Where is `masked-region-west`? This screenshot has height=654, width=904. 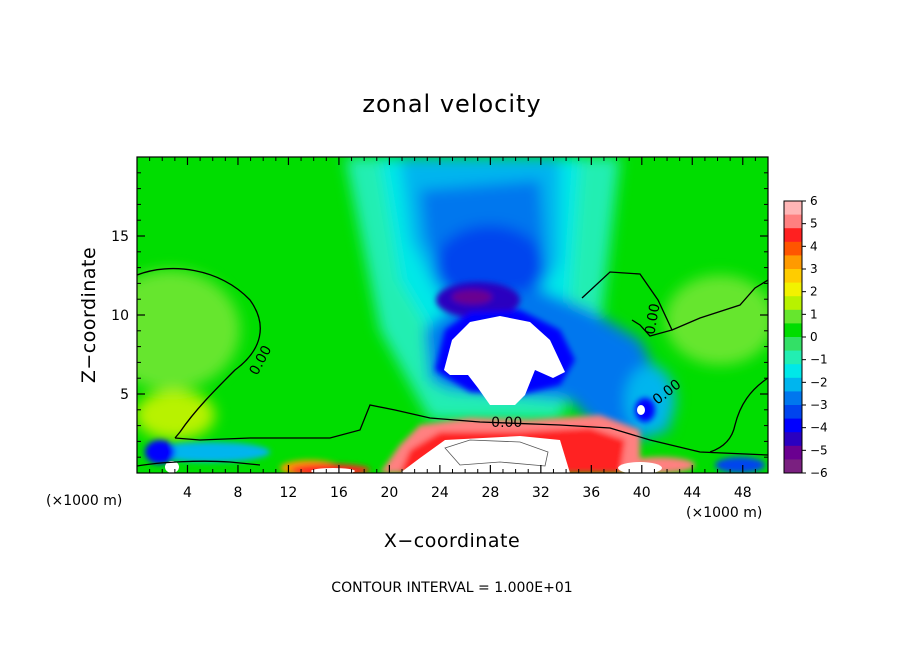
masked-region-west is located at coordinates (333, 470).